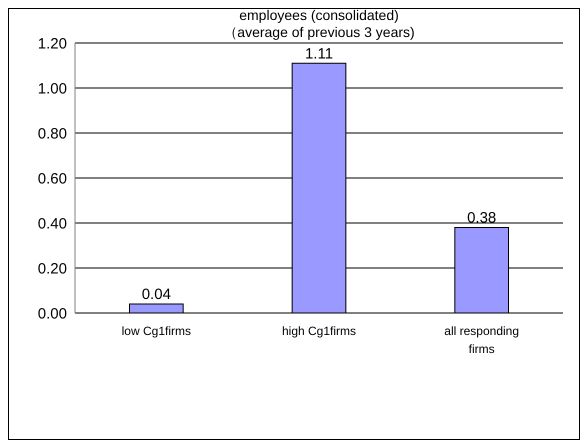 The width and height of the screenshot is (588, 445). What do you see at coordinates (319, 331) in the screenshot?
I see `x-tick-label: high Cg1firms` at bounding box center [319, 331].